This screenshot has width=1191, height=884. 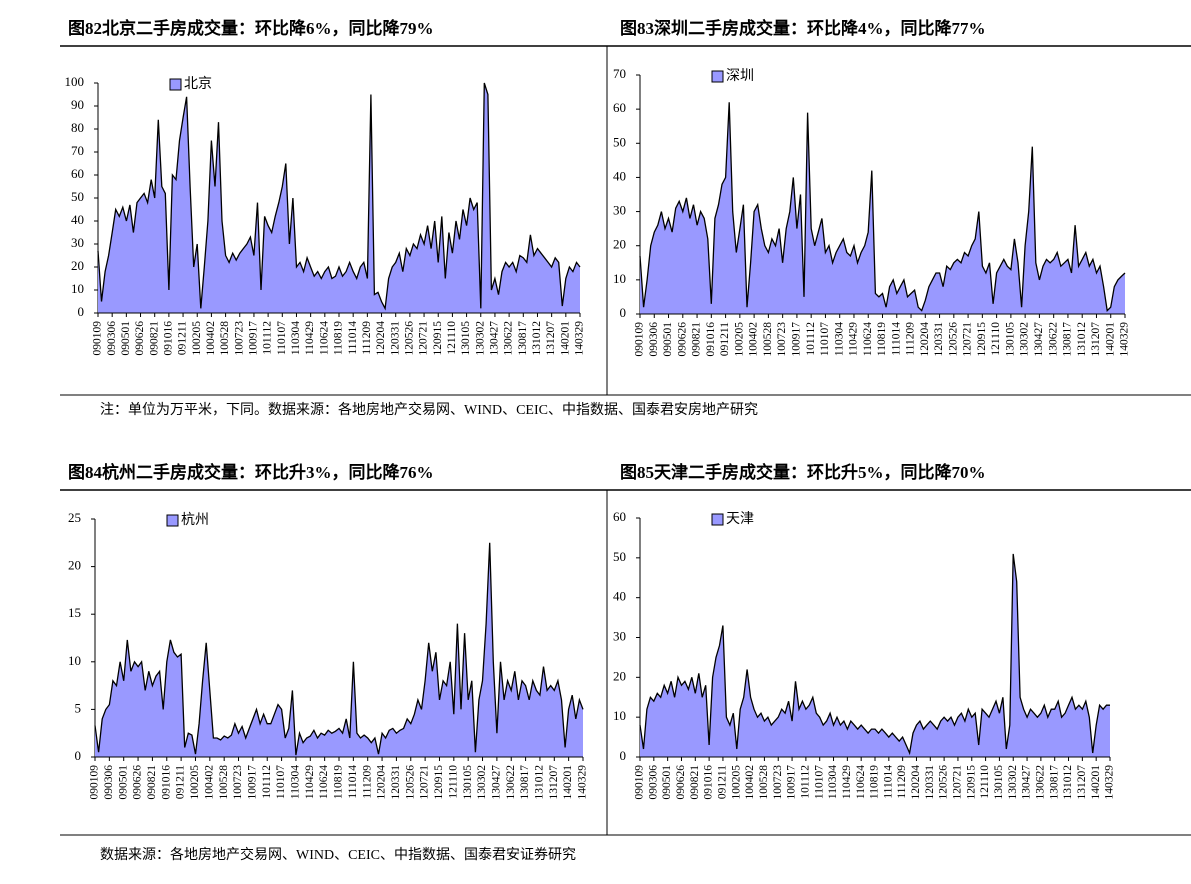 I want to click on x-tick-label: 140329, so click(x=580, y=338).